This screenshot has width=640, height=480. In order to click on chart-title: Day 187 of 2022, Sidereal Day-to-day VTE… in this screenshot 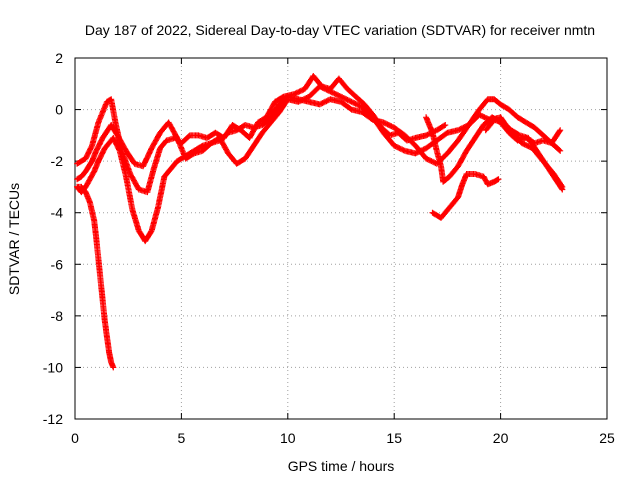, I will do `click(340, 30)`.